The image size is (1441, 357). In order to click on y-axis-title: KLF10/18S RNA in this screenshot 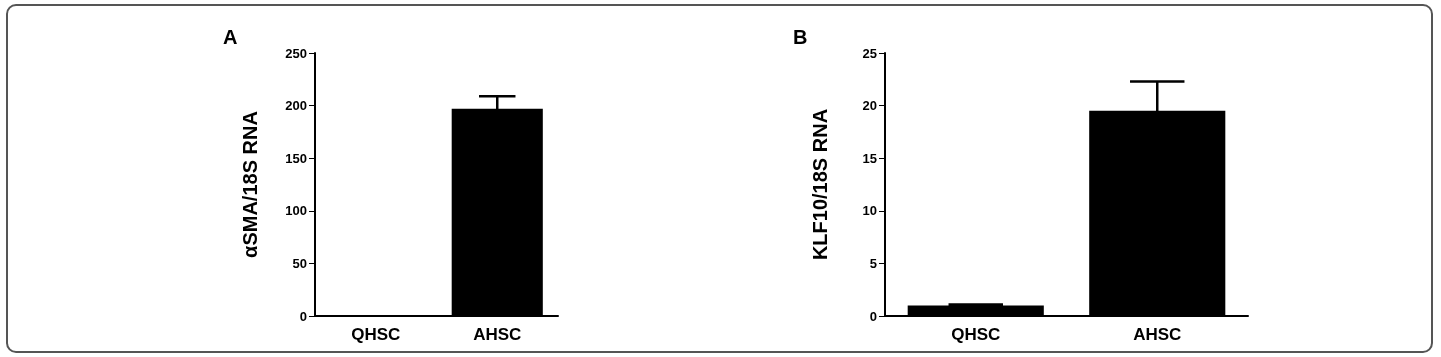, I will do `click(820, 184)`.